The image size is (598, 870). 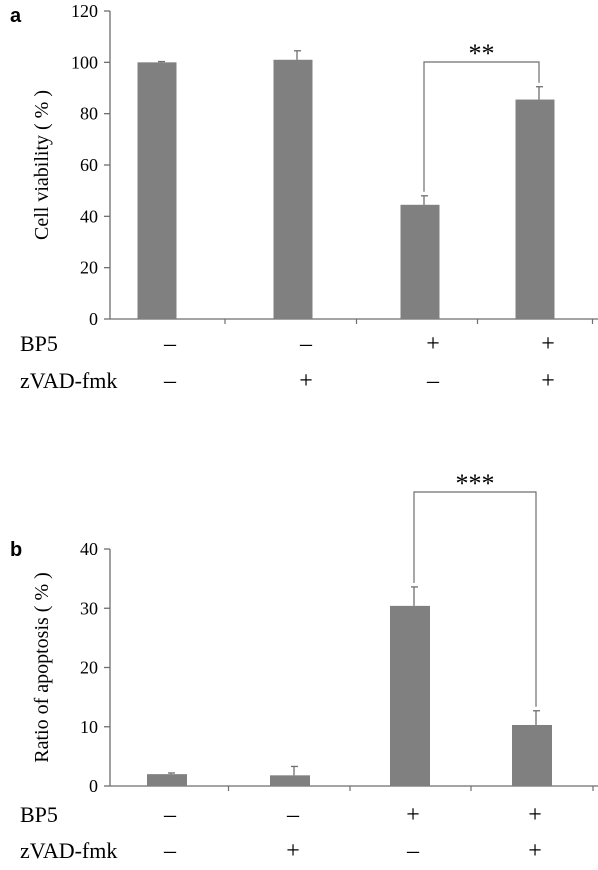 I want to click on y-axis-label: Cell viability ( % ), so click(x=42, y=165).